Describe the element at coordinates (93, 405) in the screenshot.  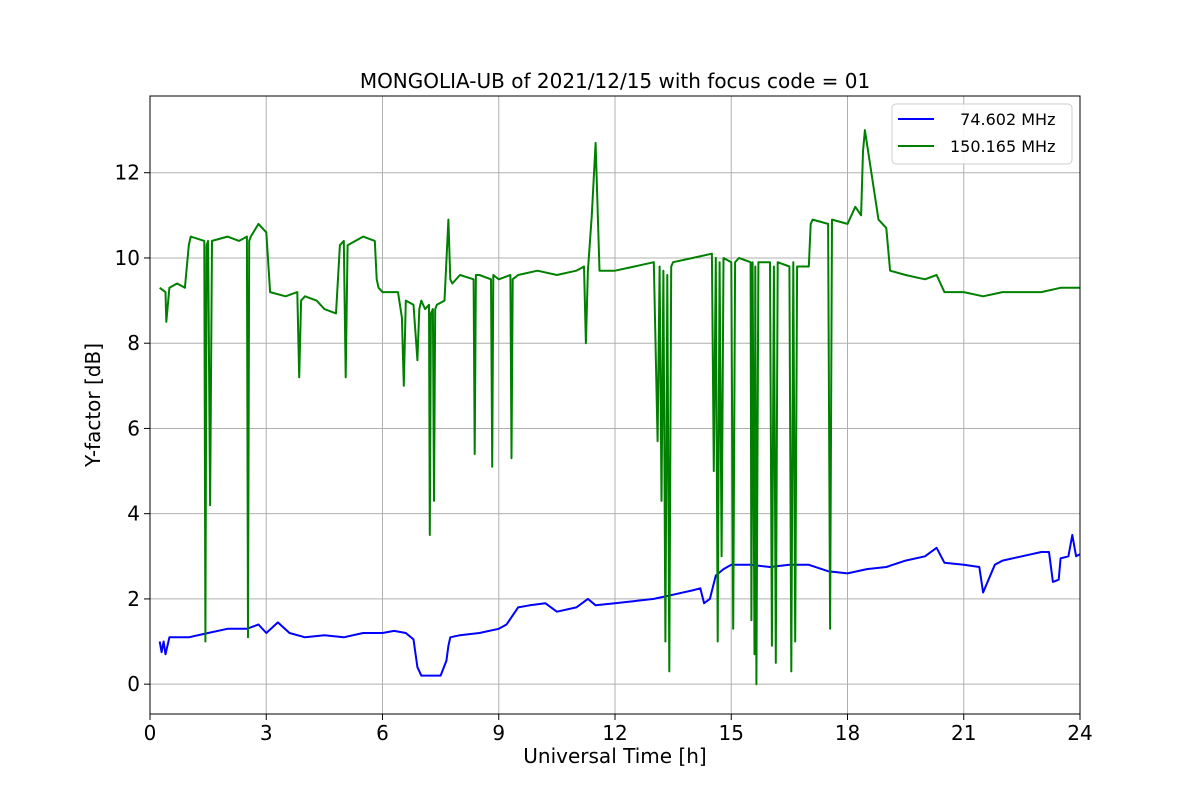
I see `y-axis-label: Y-factor [dB]` at that location.